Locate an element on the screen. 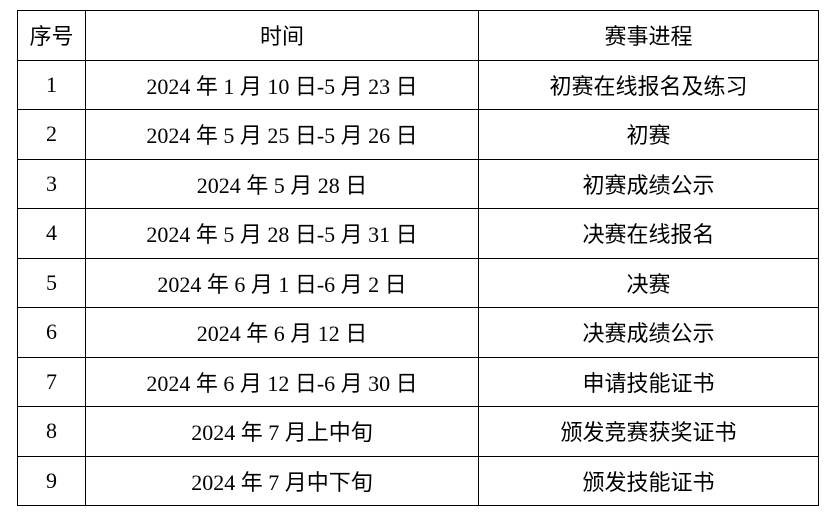 The image size is (835, 517). table-row: 5 2024 年 6 月 1 日-6 月 2 日决赛 is located at coordinates (418, 282).